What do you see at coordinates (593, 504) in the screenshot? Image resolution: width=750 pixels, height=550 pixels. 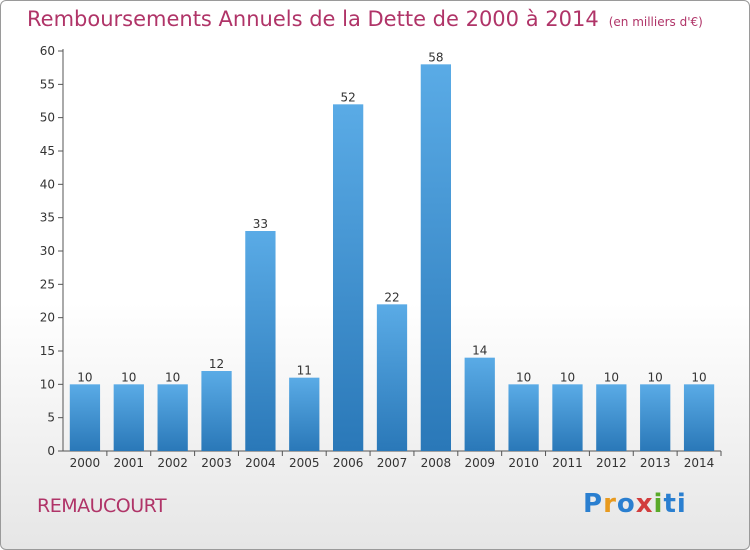 I see `logo-letter: P` at bounding box center [593, 504].